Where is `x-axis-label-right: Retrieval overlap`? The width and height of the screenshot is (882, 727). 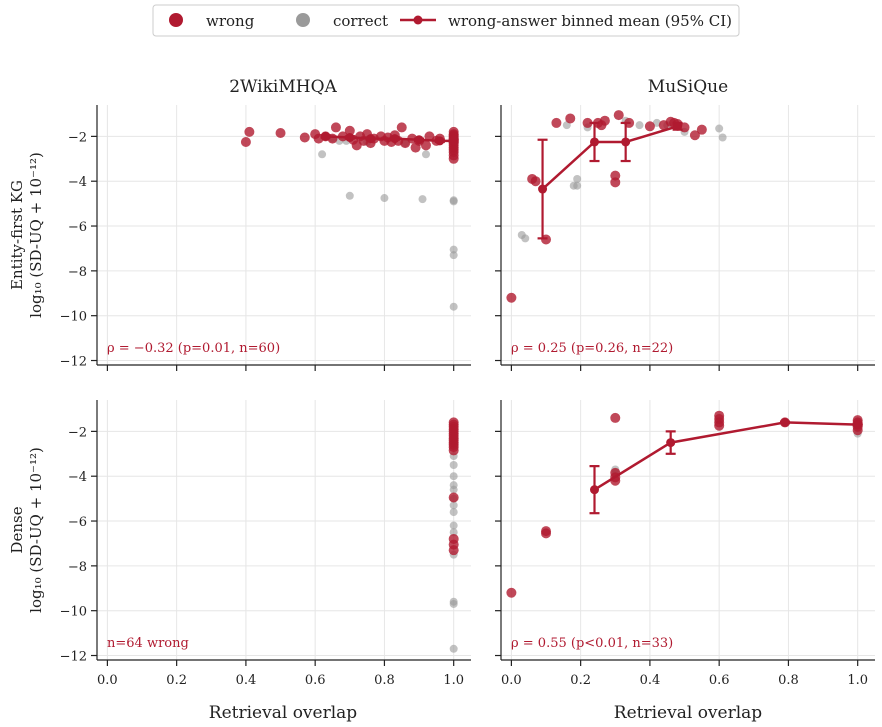
x-axis-label-right: Retrieval overlap is located at coordinates (688, 713).